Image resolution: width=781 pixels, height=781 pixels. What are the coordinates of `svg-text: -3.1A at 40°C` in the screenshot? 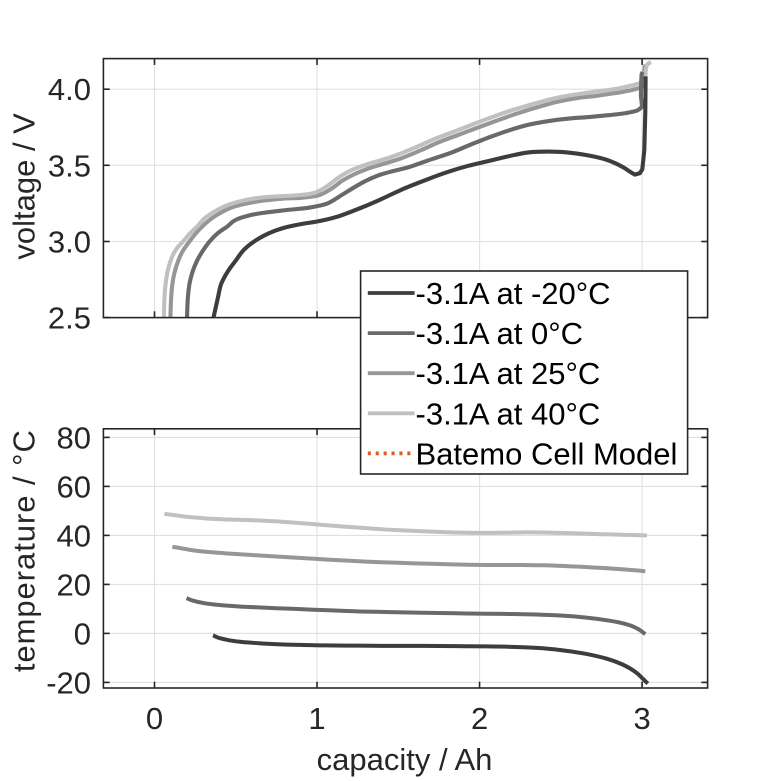 It's located at (508, 413).